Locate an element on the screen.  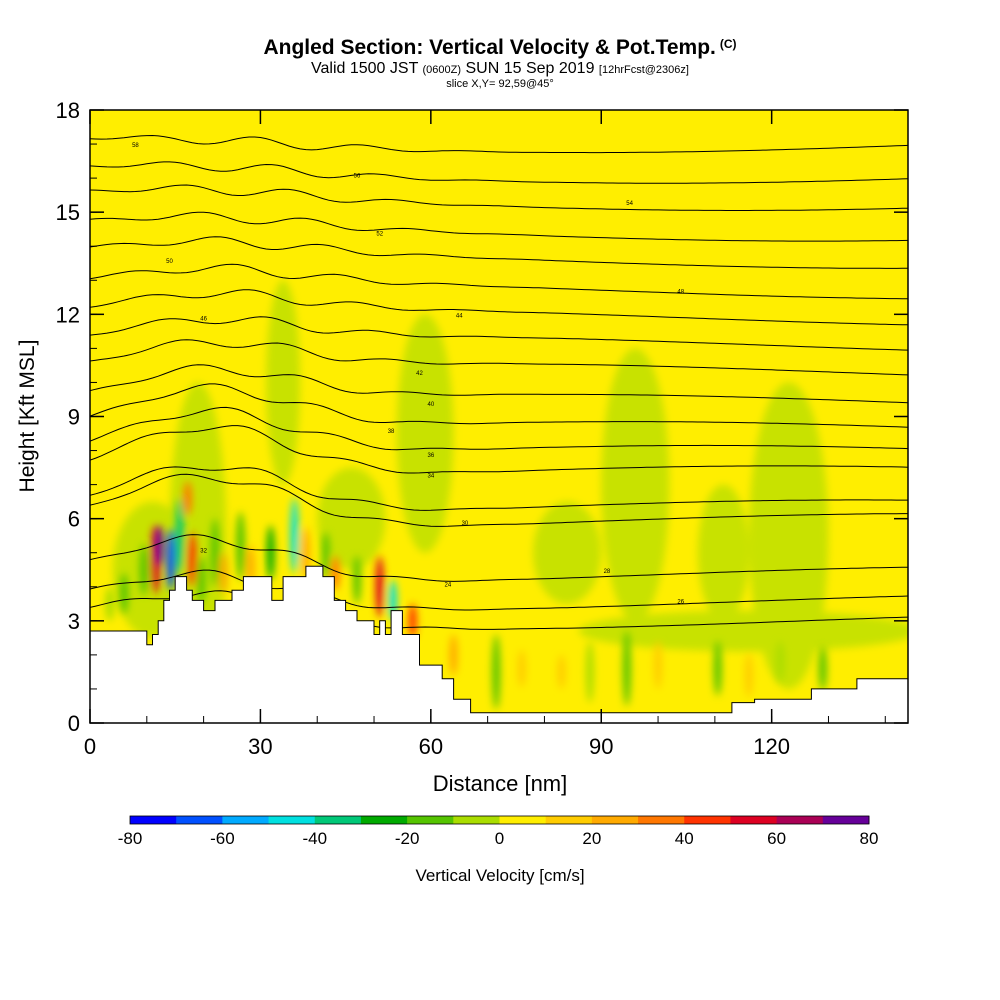
y-tick-label: 6 is located at coordinates (74, 519).